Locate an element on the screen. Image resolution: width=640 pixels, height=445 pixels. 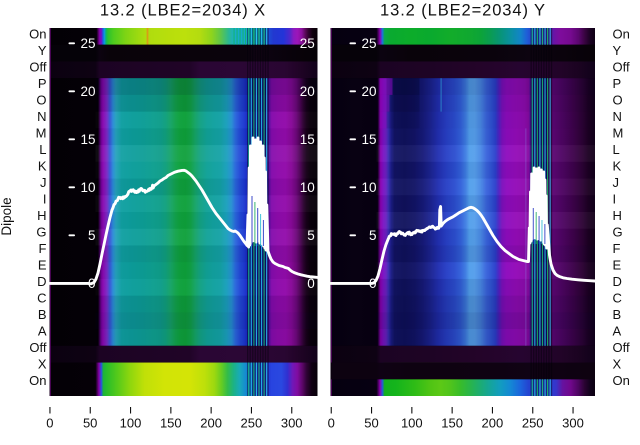
svg-text: Dipole is located at coordinates (7, 216).